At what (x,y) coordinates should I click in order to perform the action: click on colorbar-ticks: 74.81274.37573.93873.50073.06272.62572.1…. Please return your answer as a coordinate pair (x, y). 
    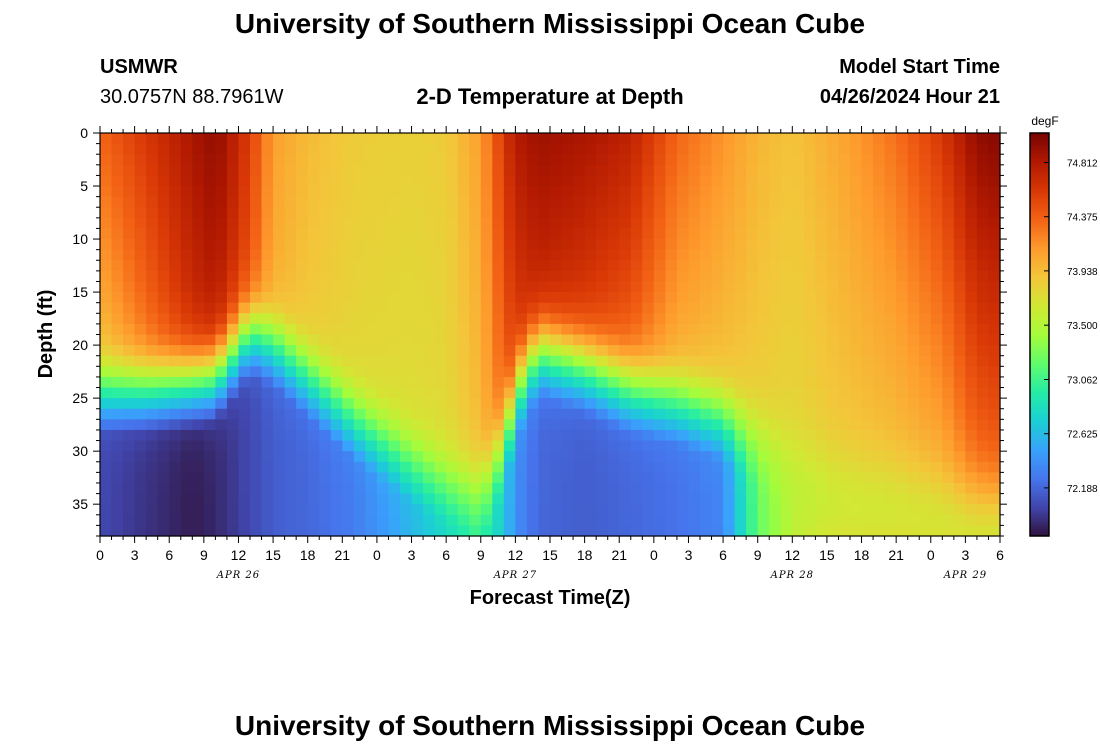
    Looking at the image, I should click on (1071, 327).